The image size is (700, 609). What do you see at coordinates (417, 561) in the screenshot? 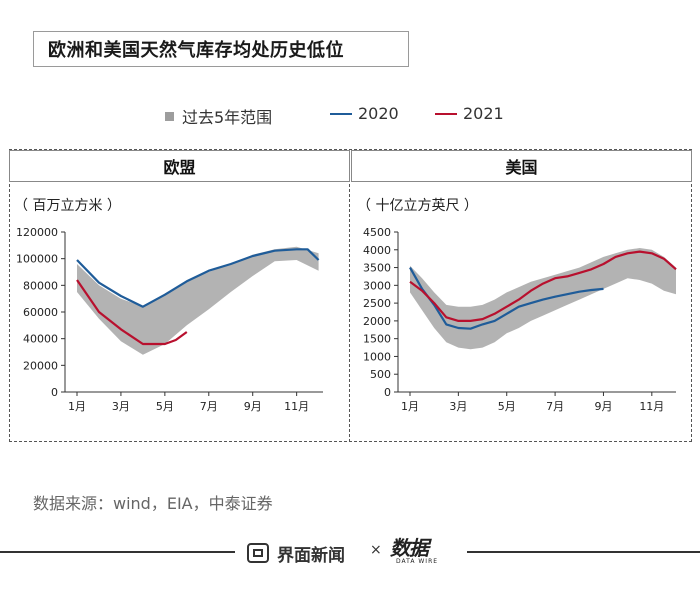
I see `datawire-logo-sub: DATA WIRE` at bounding box center [417, 561].